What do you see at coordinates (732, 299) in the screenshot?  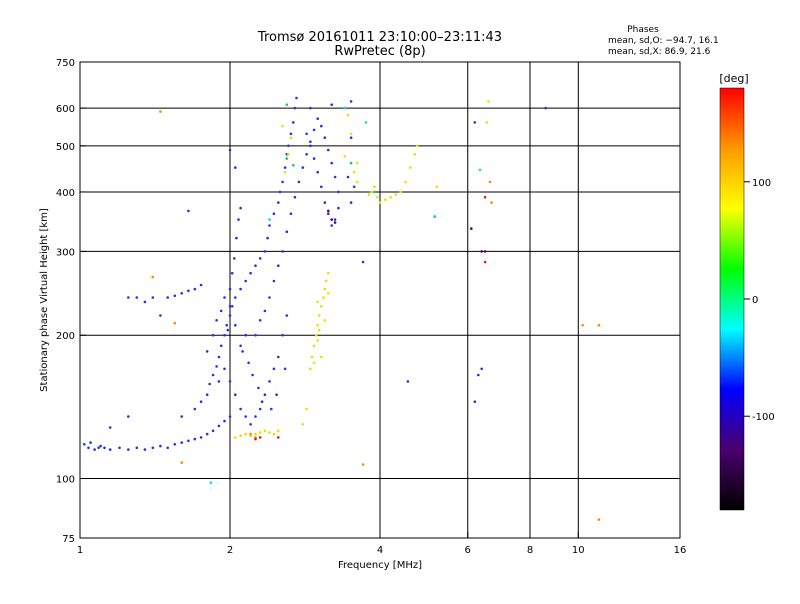 I see `colorbar` at bounding box center [732, 299].